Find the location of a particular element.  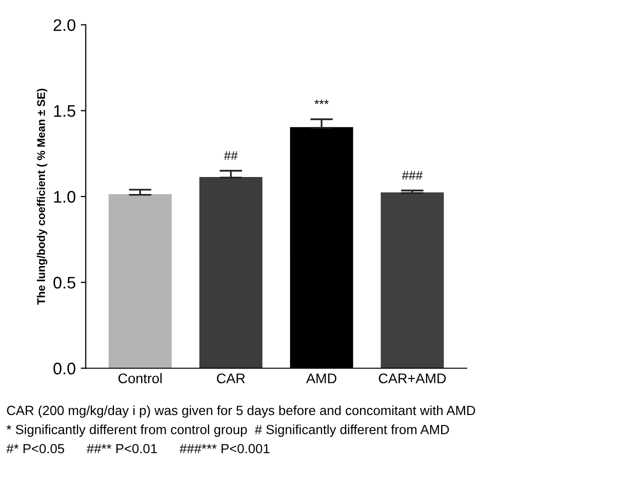

x-tick-label: AMD is located at coordinates (321, 379).